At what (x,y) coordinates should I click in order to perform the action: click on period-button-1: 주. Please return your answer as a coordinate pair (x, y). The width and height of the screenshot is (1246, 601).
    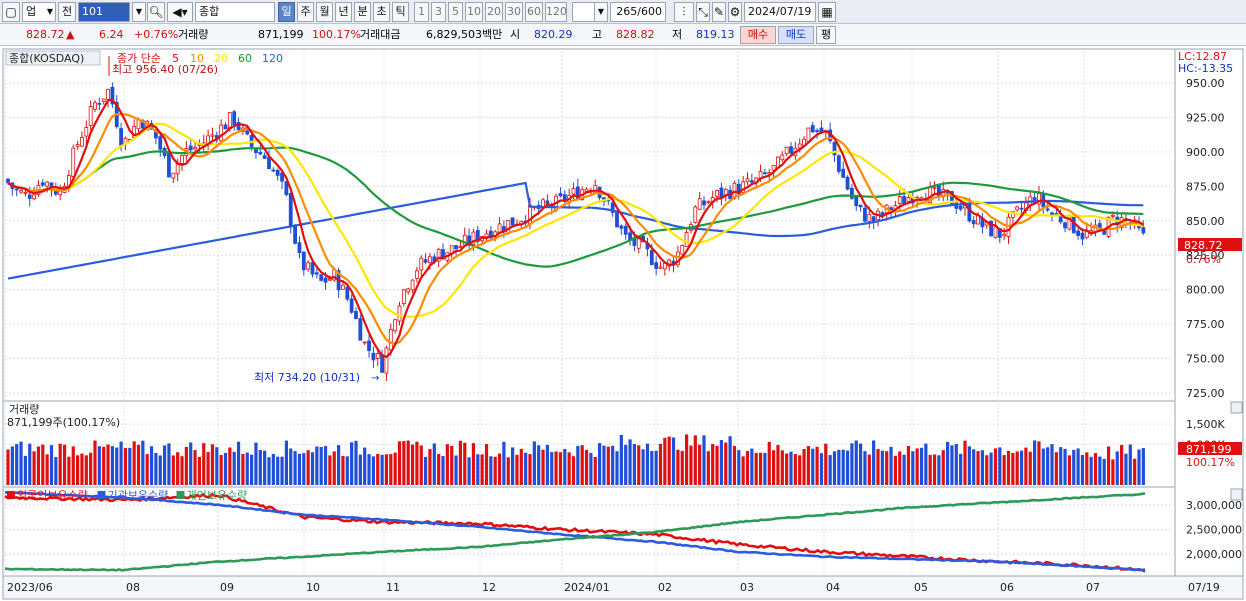
    Looking at the image, I should click on (305, 12).